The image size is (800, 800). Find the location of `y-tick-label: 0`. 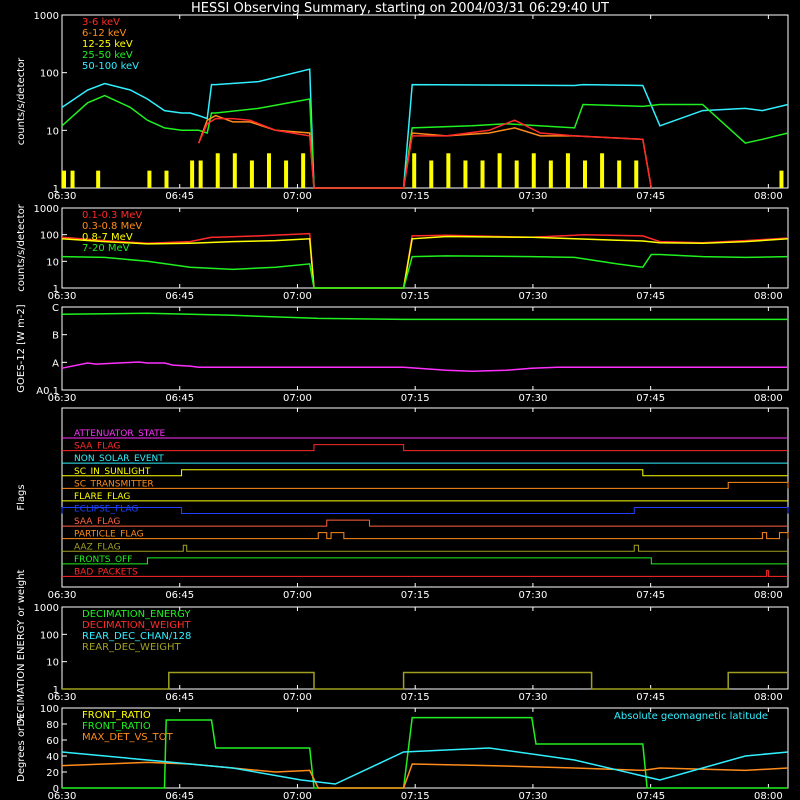

y-tick-label: 0 is located at coordinates (56, 789).